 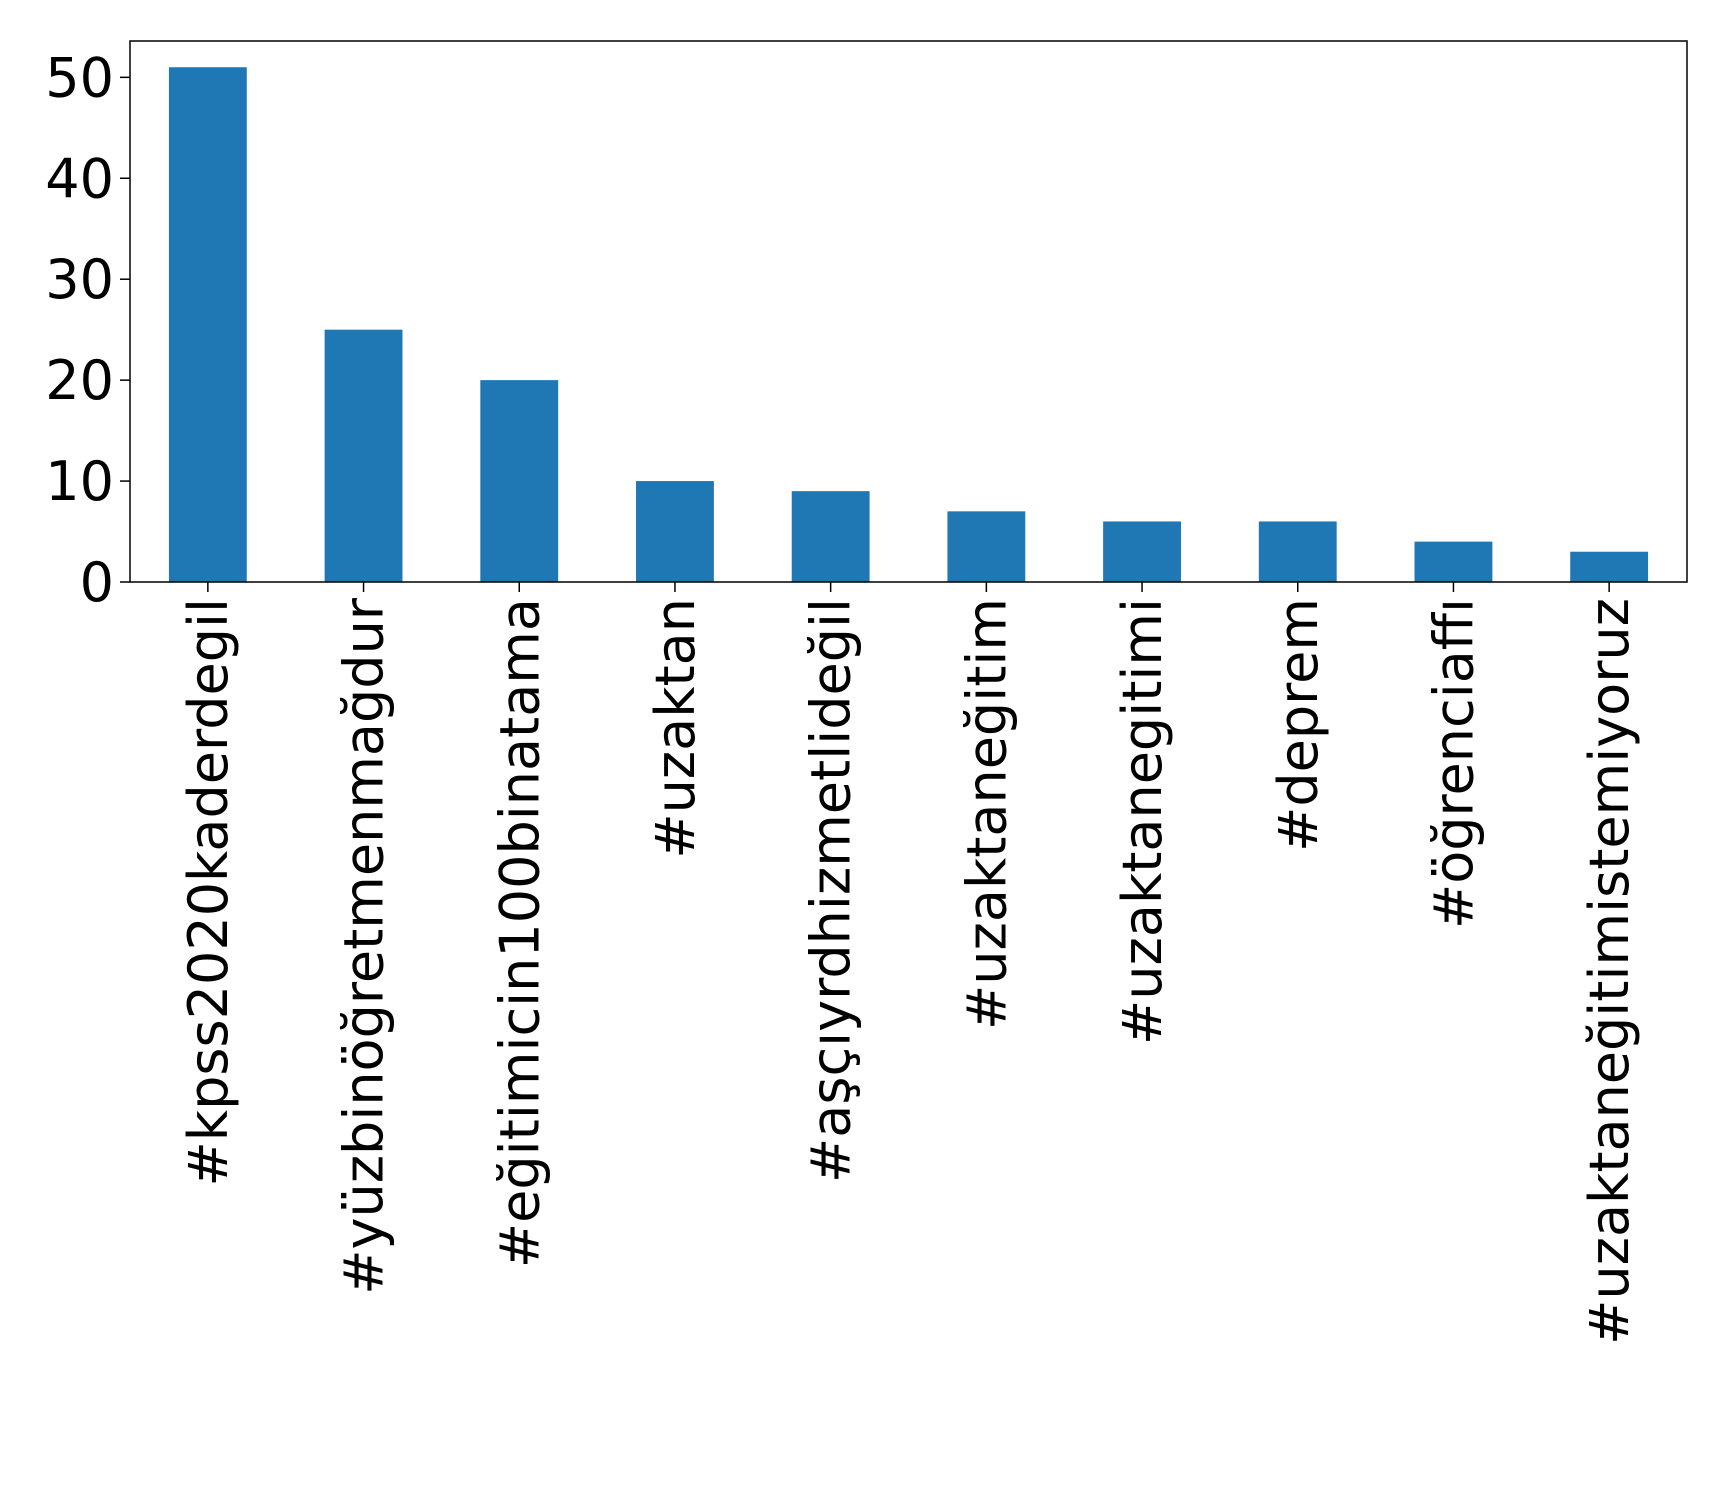 What do you see at coordinates (79, 279) in the screenshot?
I see `y-tick-label: 30` at bounding box center [79, 279].